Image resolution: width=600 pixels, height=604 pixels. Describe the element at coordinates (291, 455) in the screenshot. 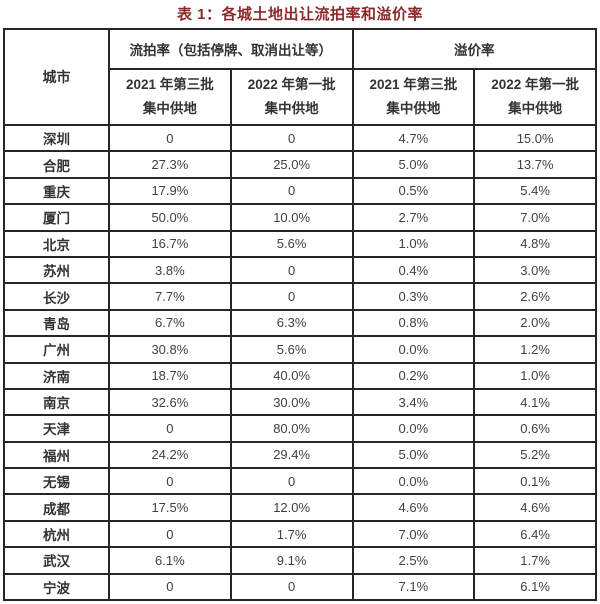

I see `value-cell: 29.4%` at that location.